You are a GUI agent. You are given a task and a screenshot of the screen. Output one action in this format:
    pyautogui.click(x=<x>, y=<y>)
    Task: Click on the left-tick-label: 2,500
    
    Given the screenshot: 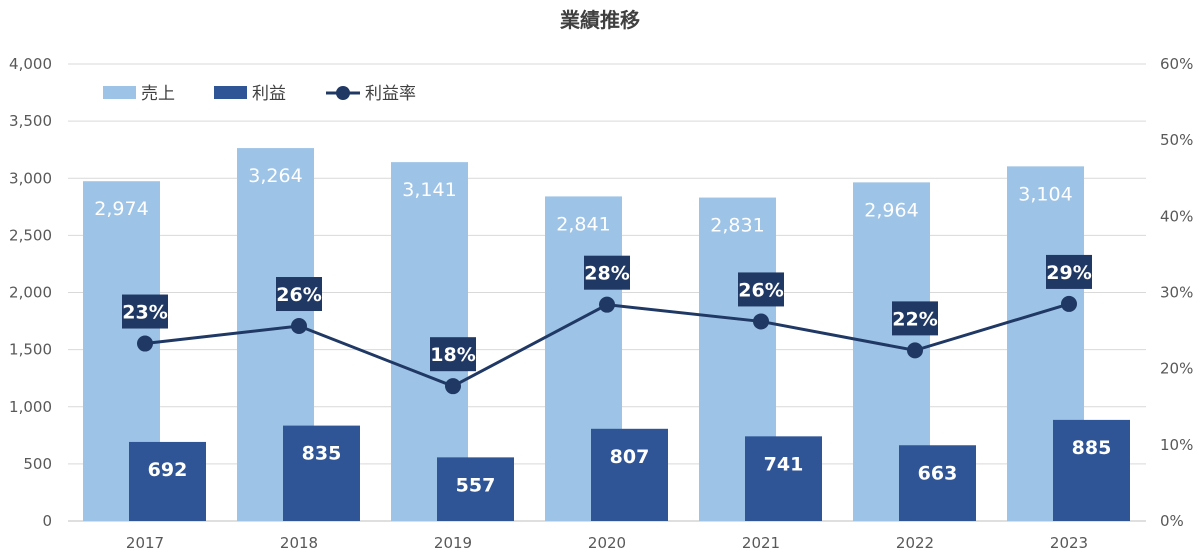 What is the action you would take?
    pyautogui.click(x=30, y=235)
    